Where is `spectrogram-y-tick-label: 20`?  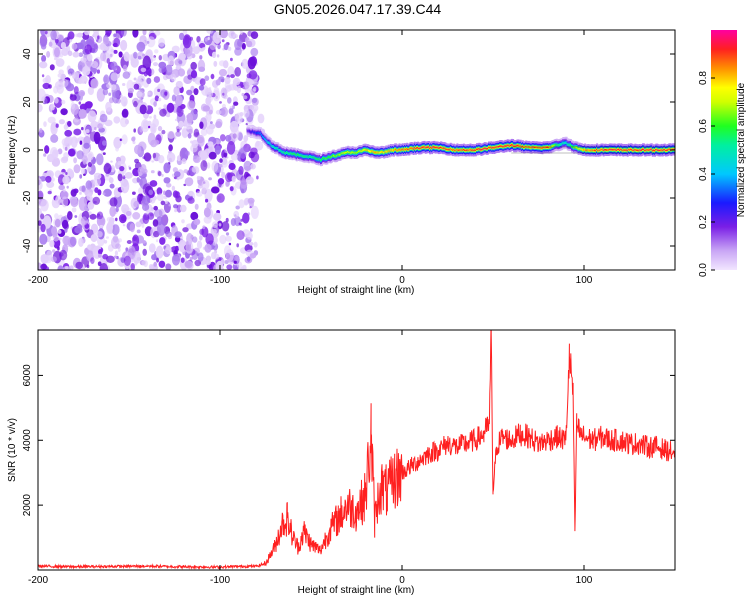 spectrogram-y-tick-label: 20 is located at coordinates (27, 102).